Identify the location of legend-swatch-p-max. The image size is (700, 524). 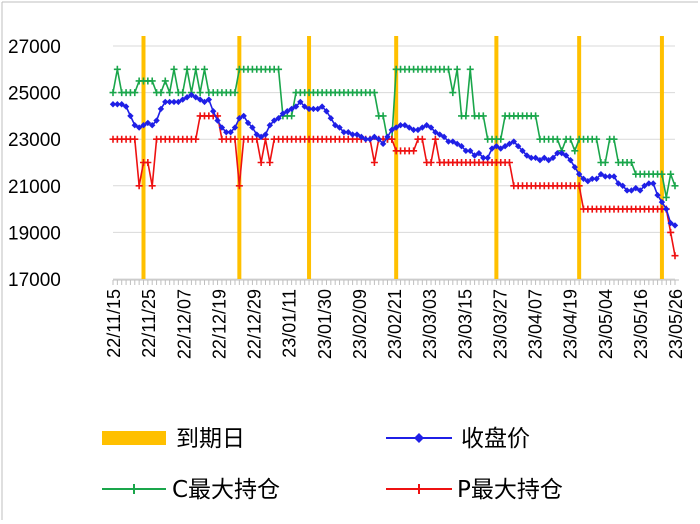
(419, 489).